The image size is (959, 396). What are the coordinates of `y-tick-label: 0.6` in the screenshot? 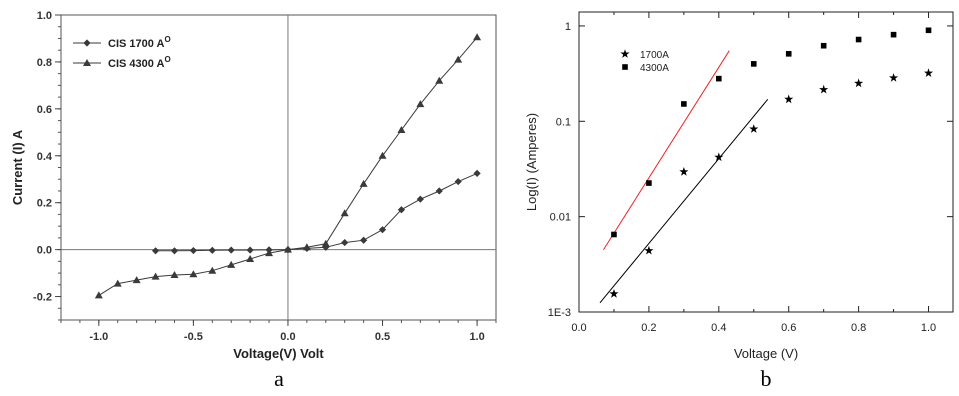 It's located at (44, 110).